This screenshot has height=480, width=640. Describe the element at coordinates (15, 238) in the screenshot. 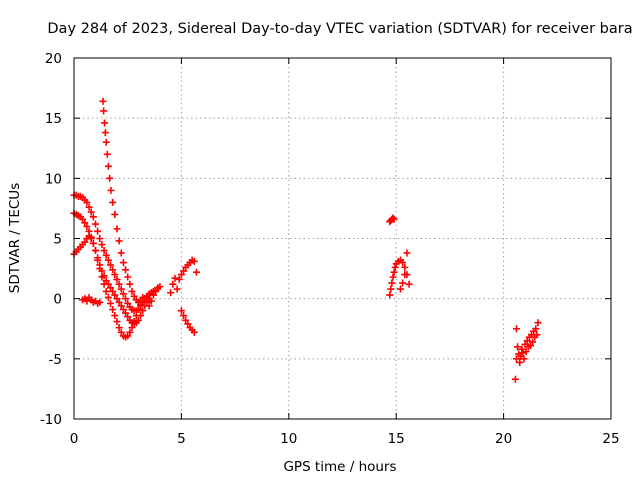

I see `y-axis-label: SDTVAR / TECUs` at that location.